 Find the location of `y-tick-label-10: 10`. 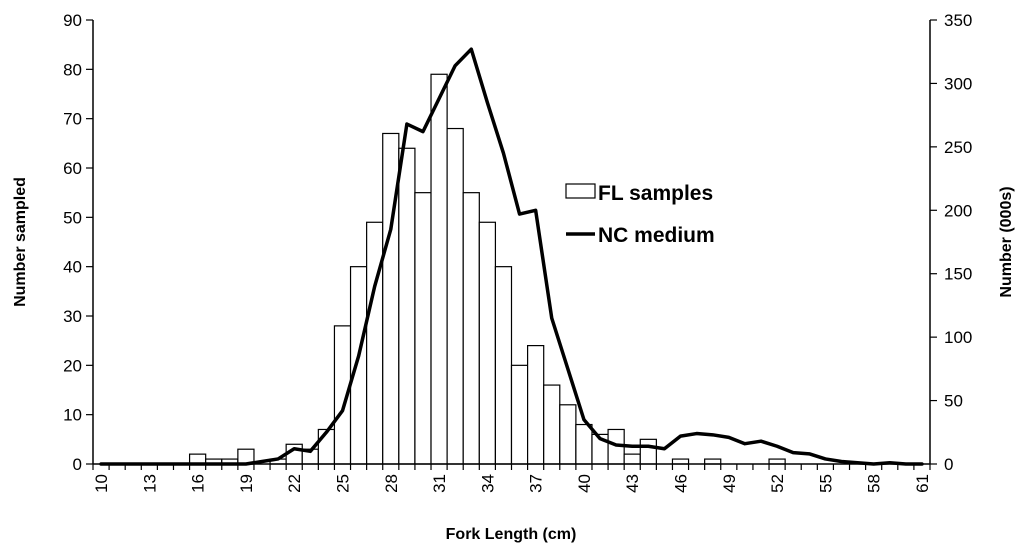

y-tick-label-10: 10 is located at coordinates (72, 415).